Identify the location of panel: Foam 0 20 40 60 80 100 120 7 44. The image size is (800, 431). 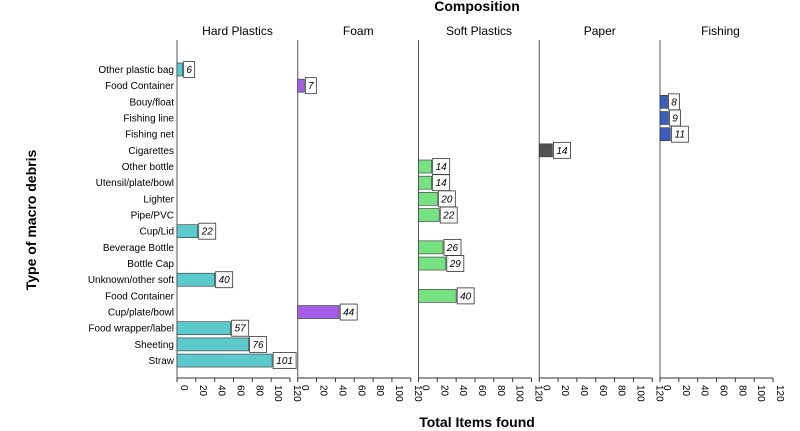
(360, 213).